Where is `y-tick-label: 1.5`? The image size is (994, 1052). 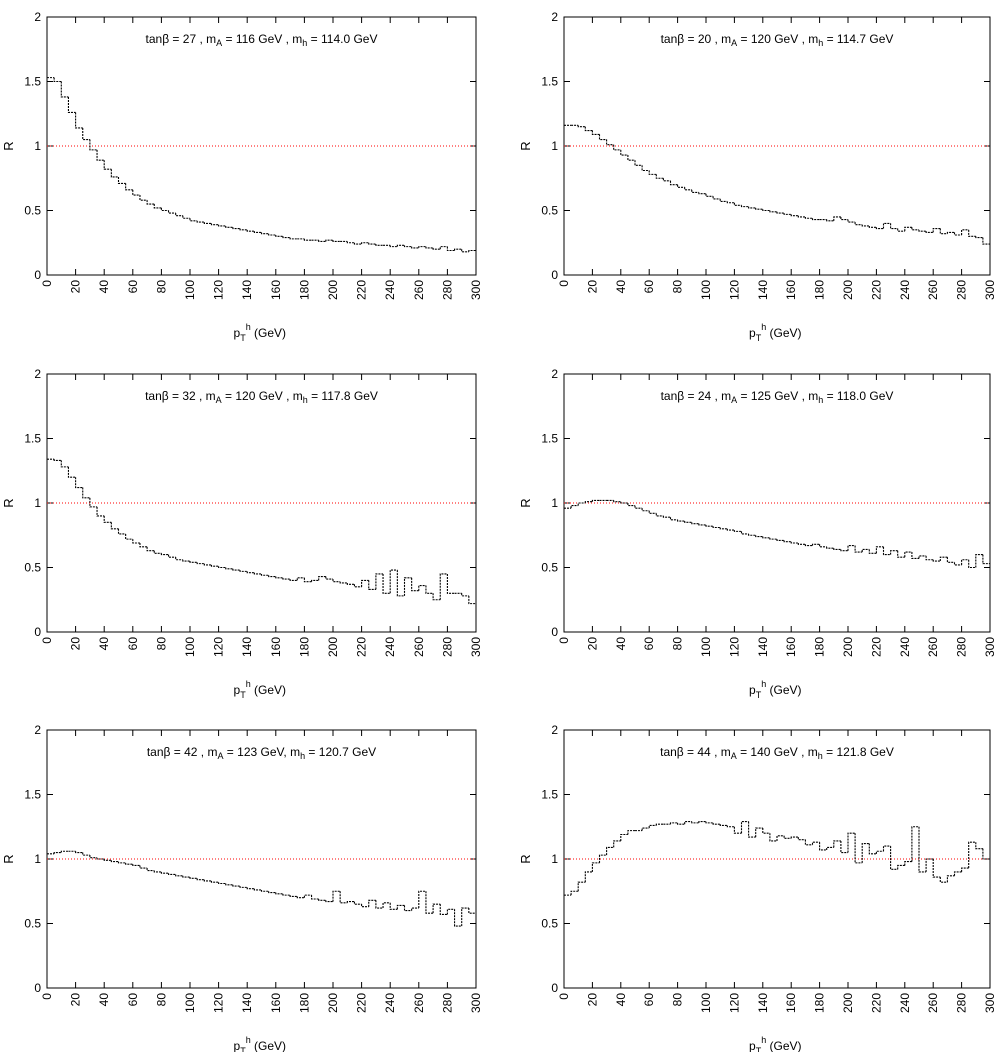
y-tick-label: 1.5 is located at coordinates (32, 82).